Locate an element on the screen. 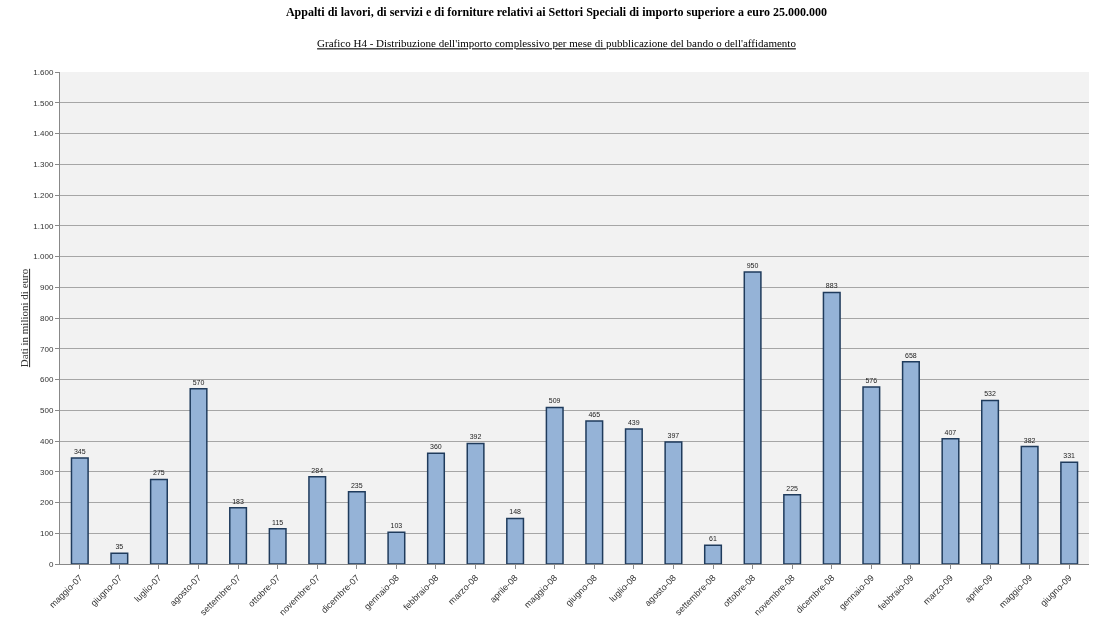  y-tick-label: 700 is located at coordinates (47, 349).